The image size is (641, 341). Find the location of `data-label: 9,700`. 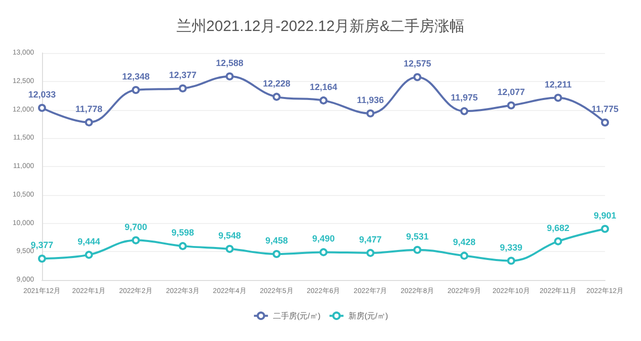

data-label: 9,700 is located at coordinates (136, 227).